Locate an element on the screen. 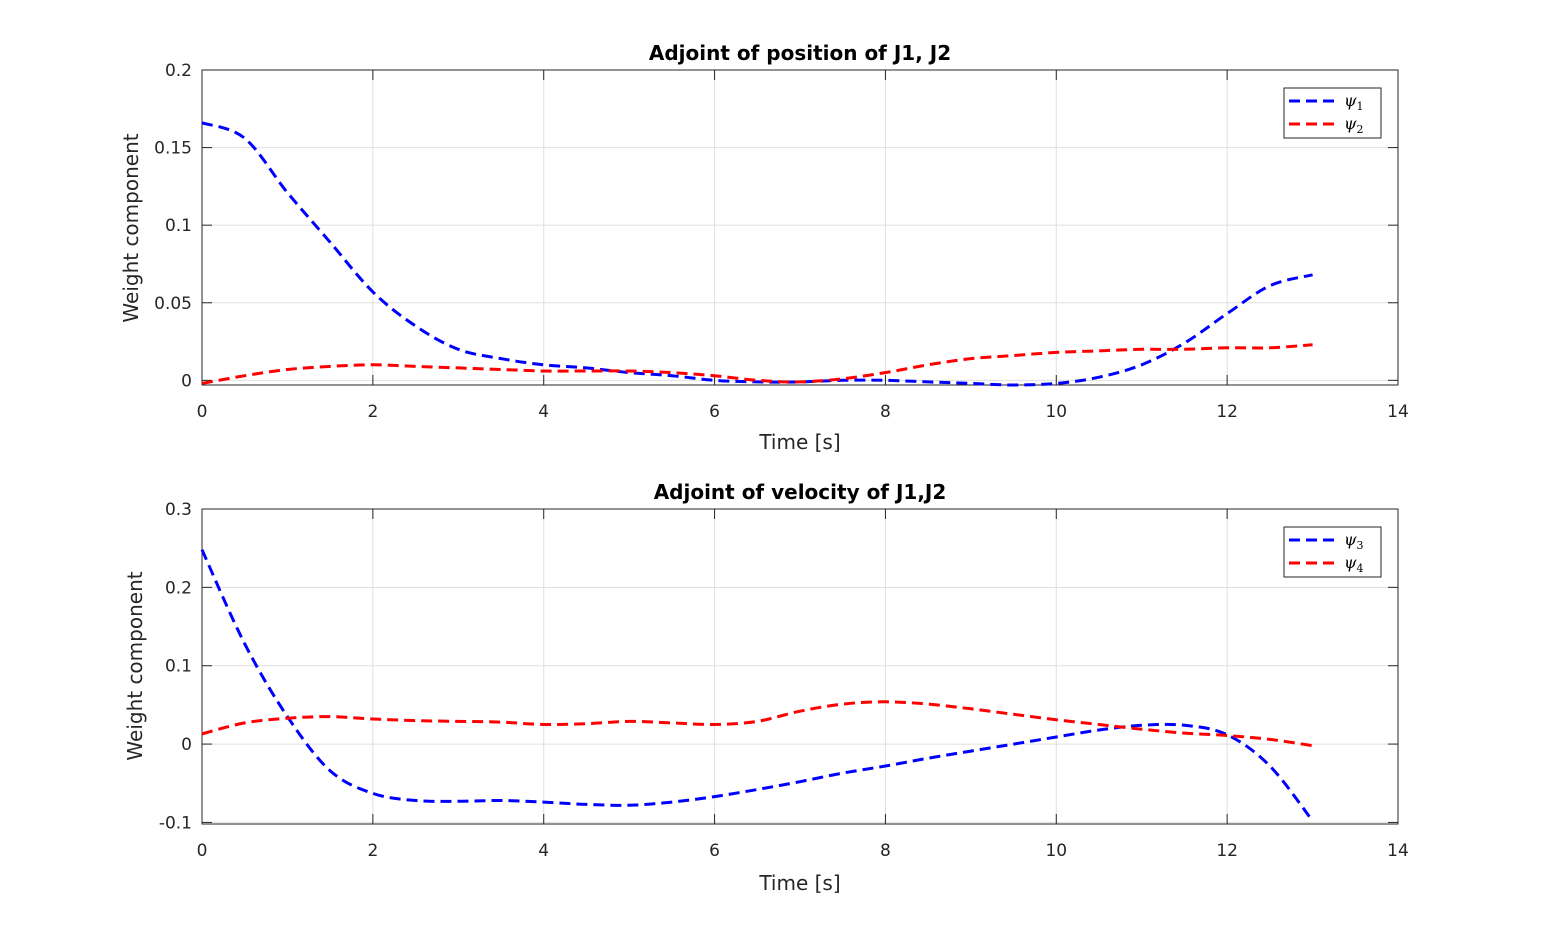  y-tick-label: 0.15 is located at coordinates (173, 149).